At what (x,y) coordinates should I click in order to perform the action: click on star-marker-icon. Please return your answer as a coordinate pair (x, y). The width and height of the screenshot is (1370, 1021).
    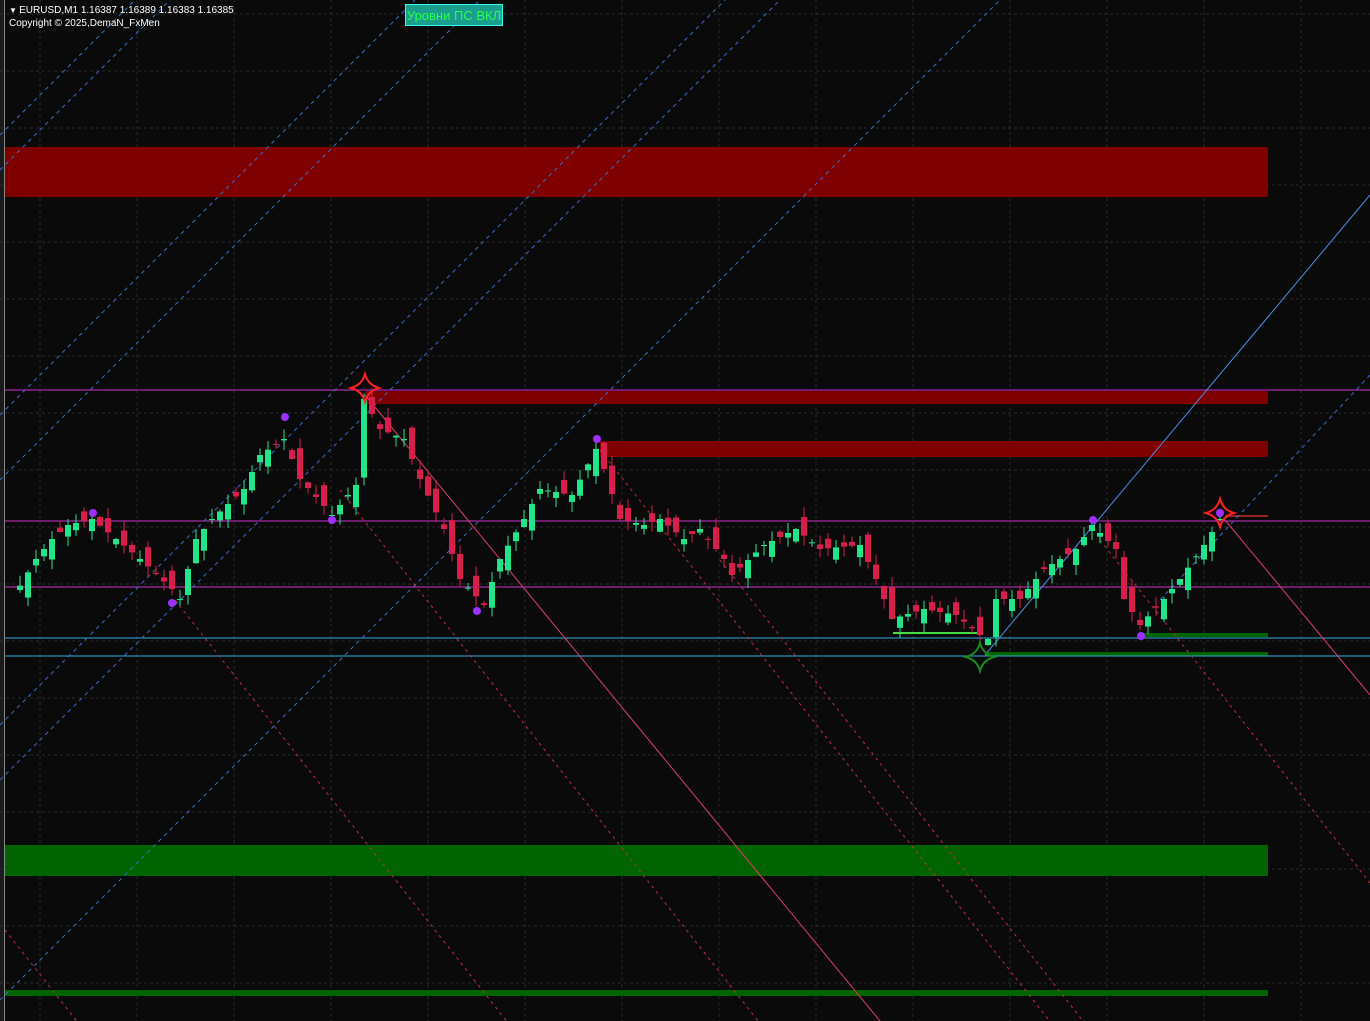
    Looking at the image, I should click on (365, 388).